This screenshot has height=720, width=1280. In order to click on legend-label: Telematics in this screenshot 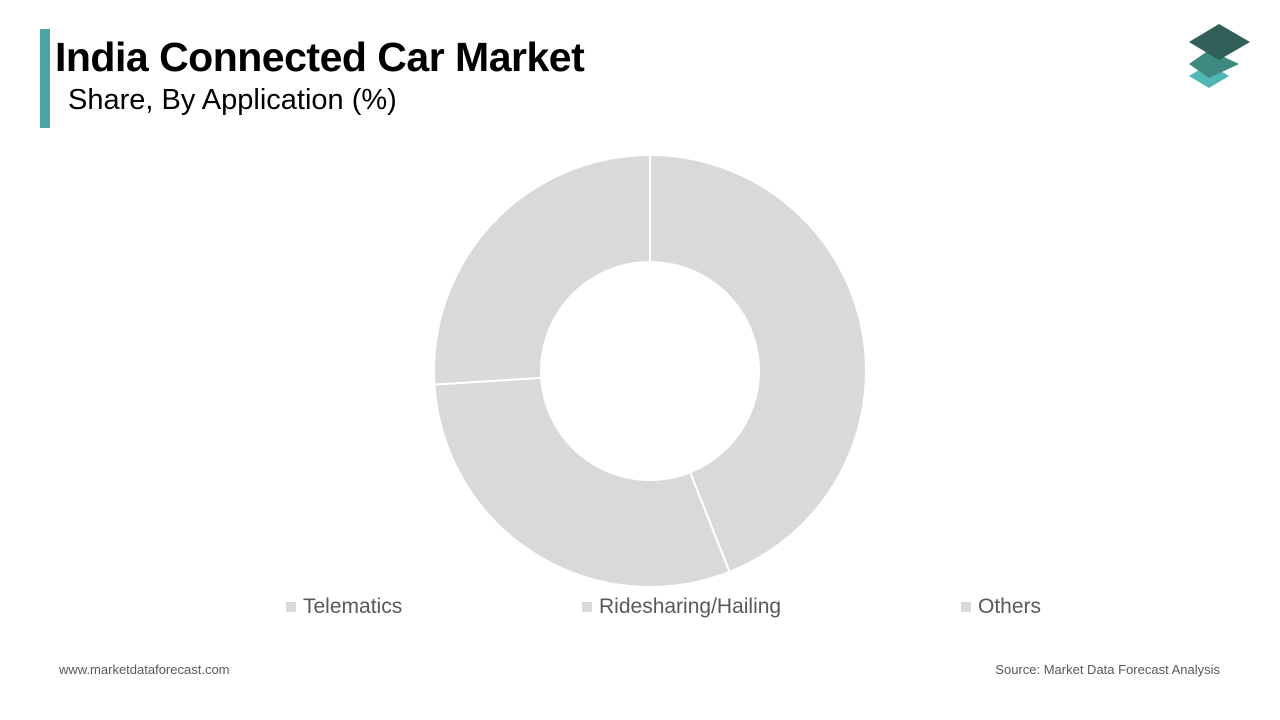, I will do `click(353, 606)`.